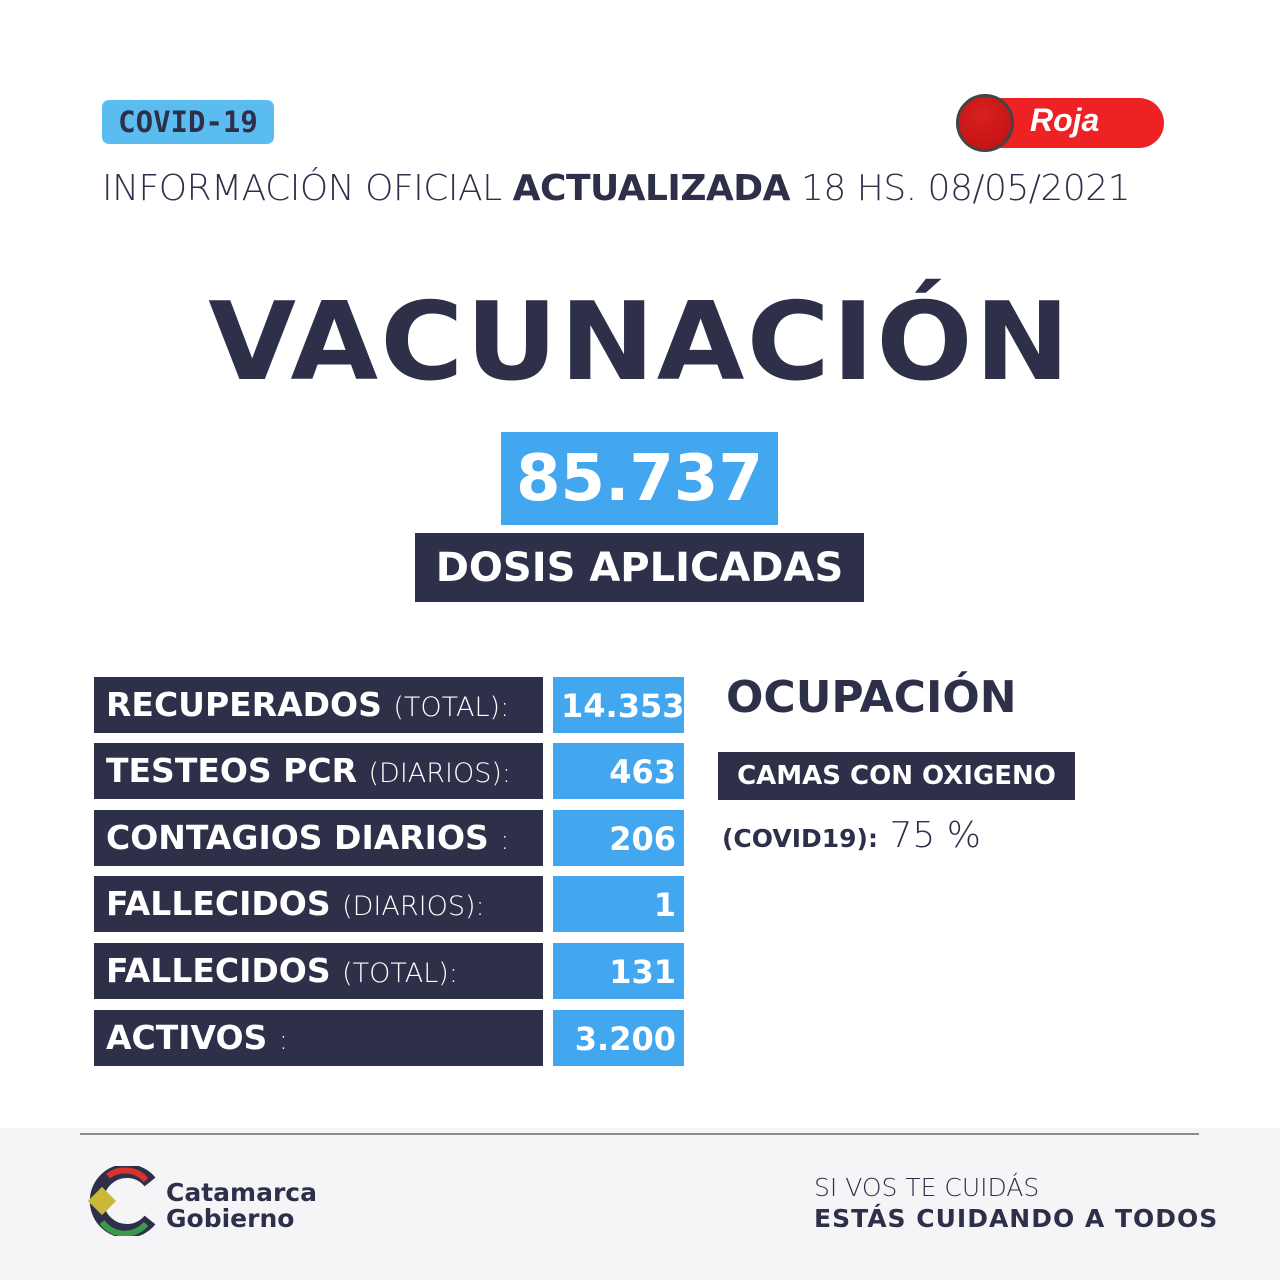 This screenshot has height=1280, width=1280. I want to click on occupancy-title: OCUPACIÓN, so click(871, 697).